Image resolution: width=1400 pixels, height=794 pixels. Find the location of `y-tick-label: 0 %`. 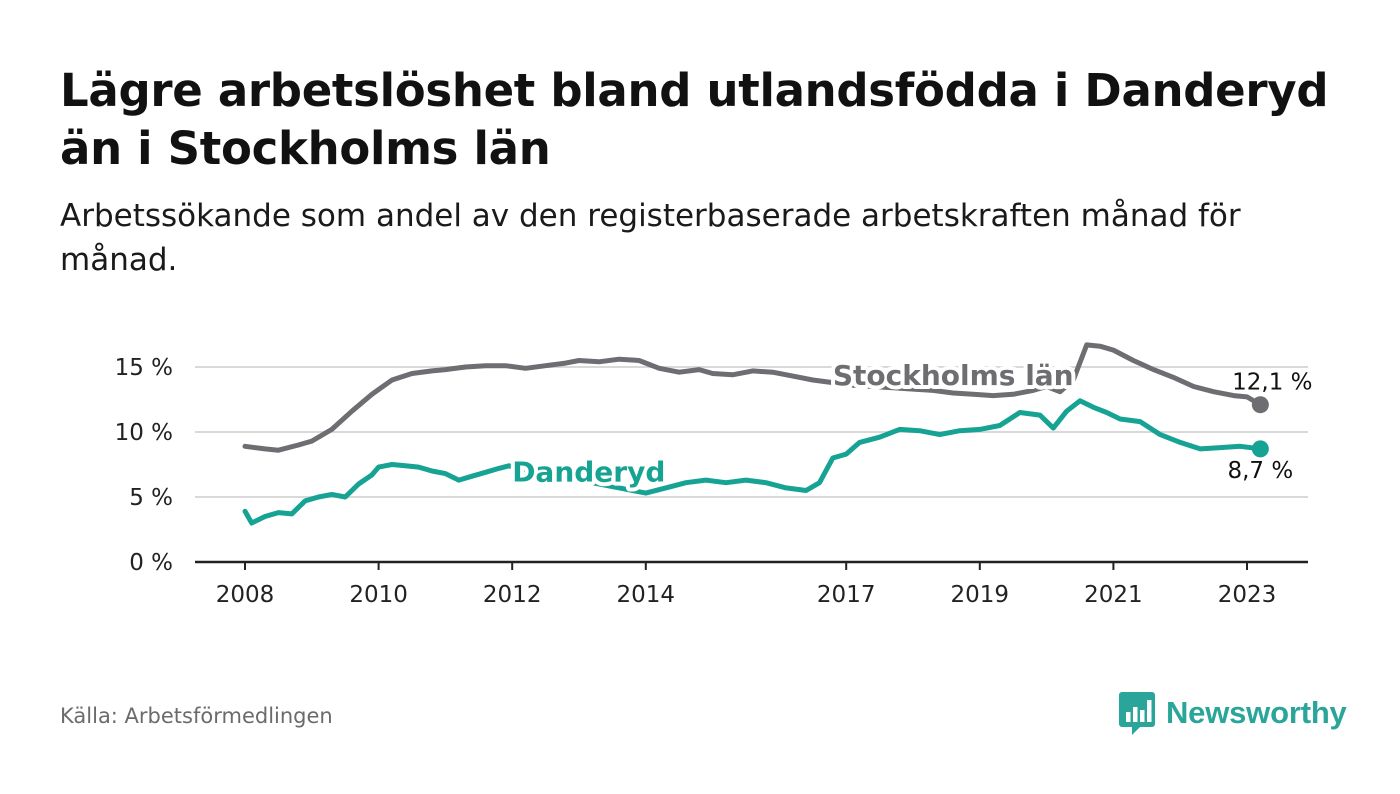

y-tick-label: 0 % is located at coordinates (151, 563).